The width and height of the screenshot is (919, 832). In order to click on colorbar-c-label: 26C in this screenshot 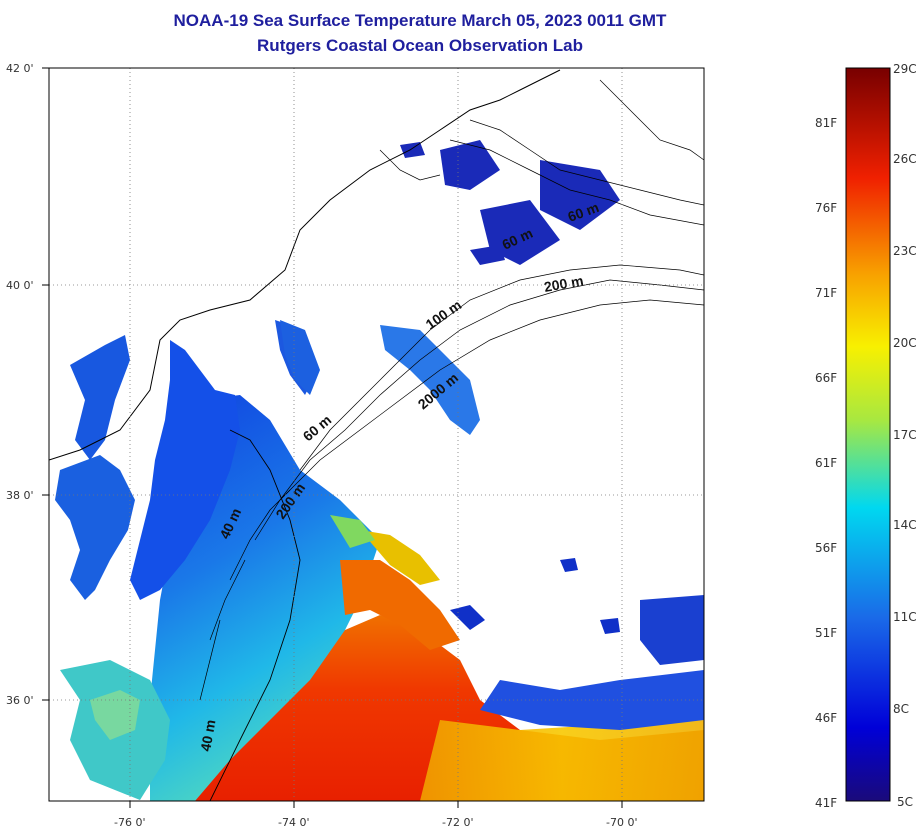, I will do `click(905, 159)`.